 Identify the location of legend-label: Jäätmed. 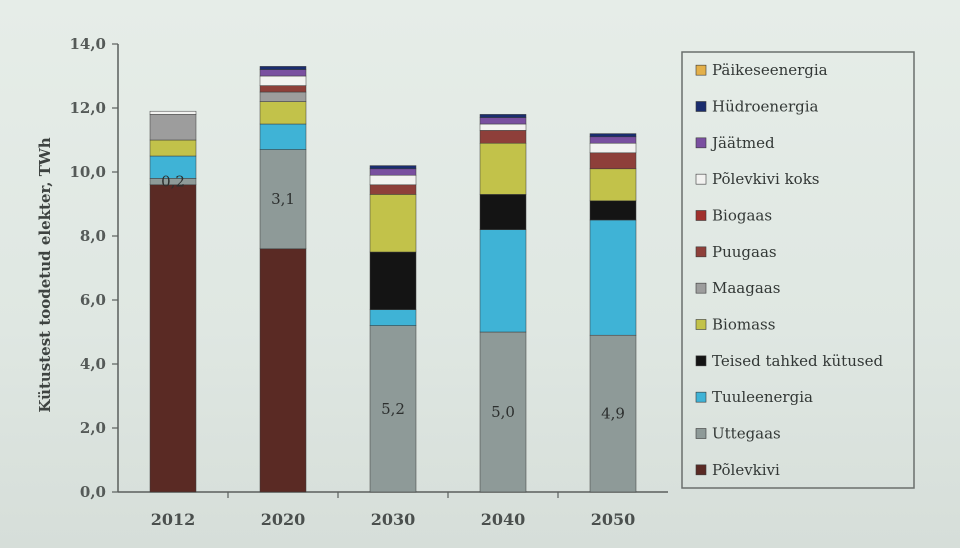
(742, 143).